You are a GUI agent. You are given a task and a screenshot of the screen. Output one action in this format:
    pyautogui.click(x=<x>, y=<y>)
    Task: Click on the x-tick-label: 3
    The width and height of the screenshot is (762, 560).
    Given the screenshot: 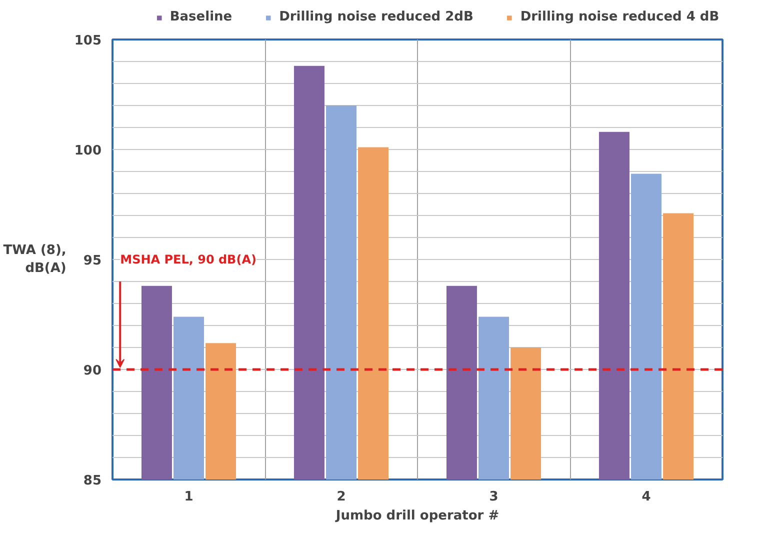 What is the action you would take?
    pyautogui.click(x=493, y=497)
    